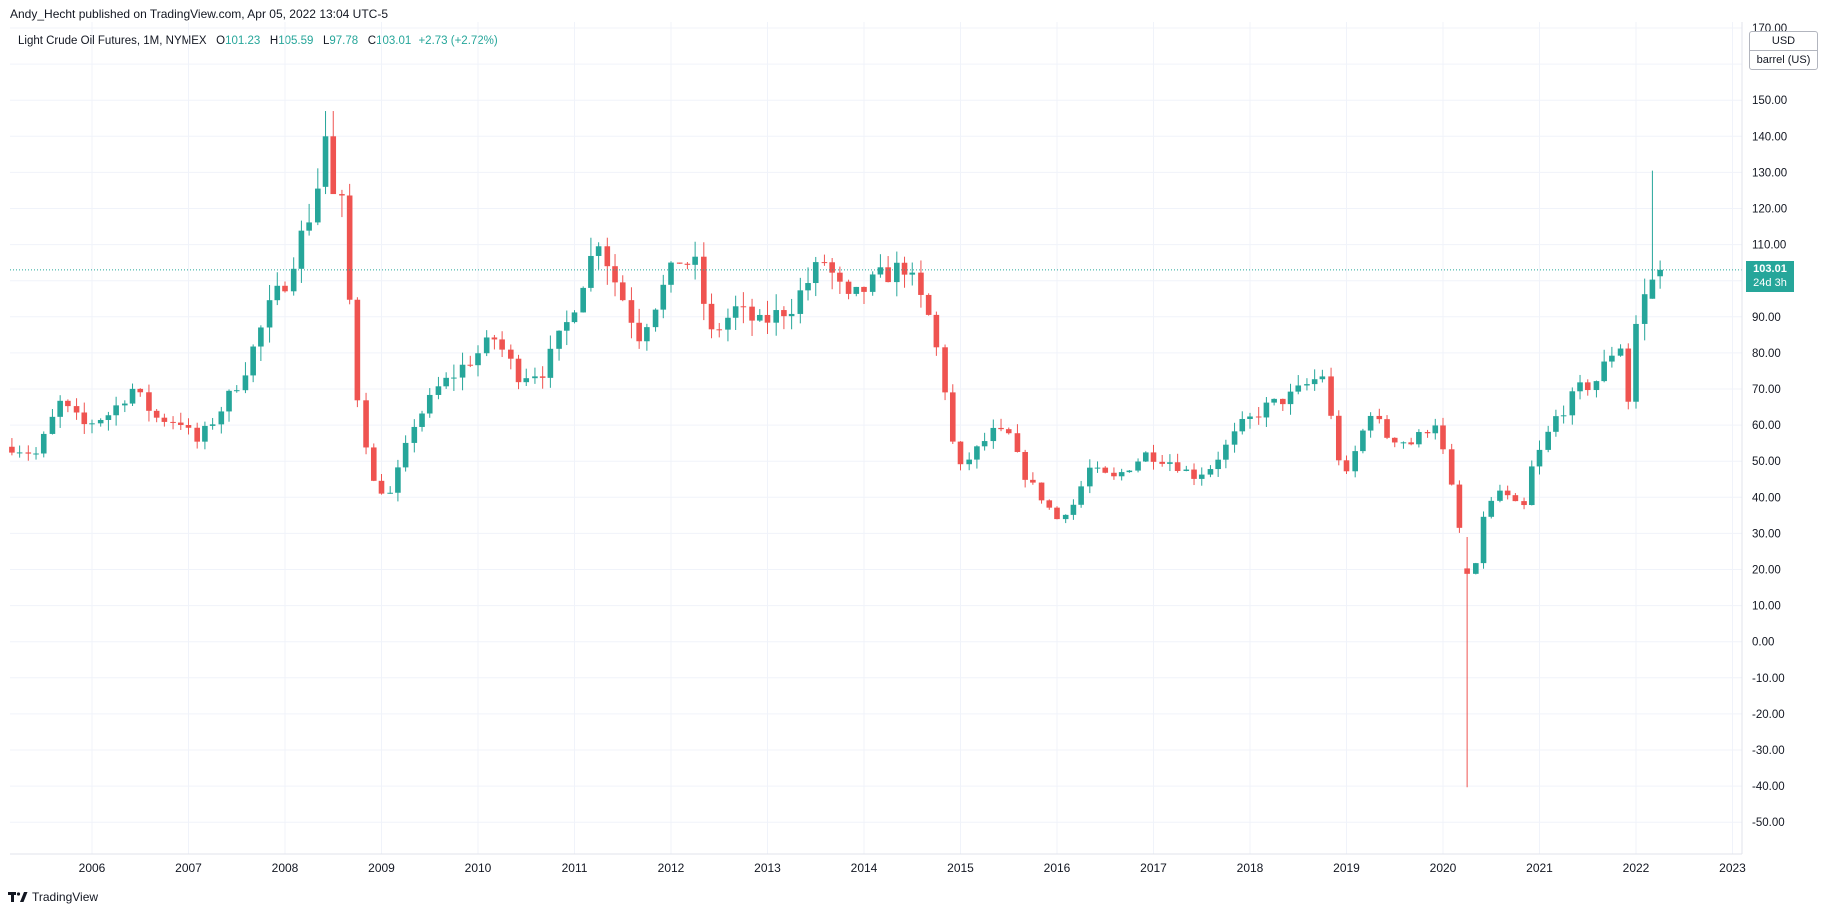 The height and width of the screenshot is (916, 1834). What do you see at coordinates (296, 41) in the screenshot?
I see `high-value: 105.59` at bounding box center [296, 41].